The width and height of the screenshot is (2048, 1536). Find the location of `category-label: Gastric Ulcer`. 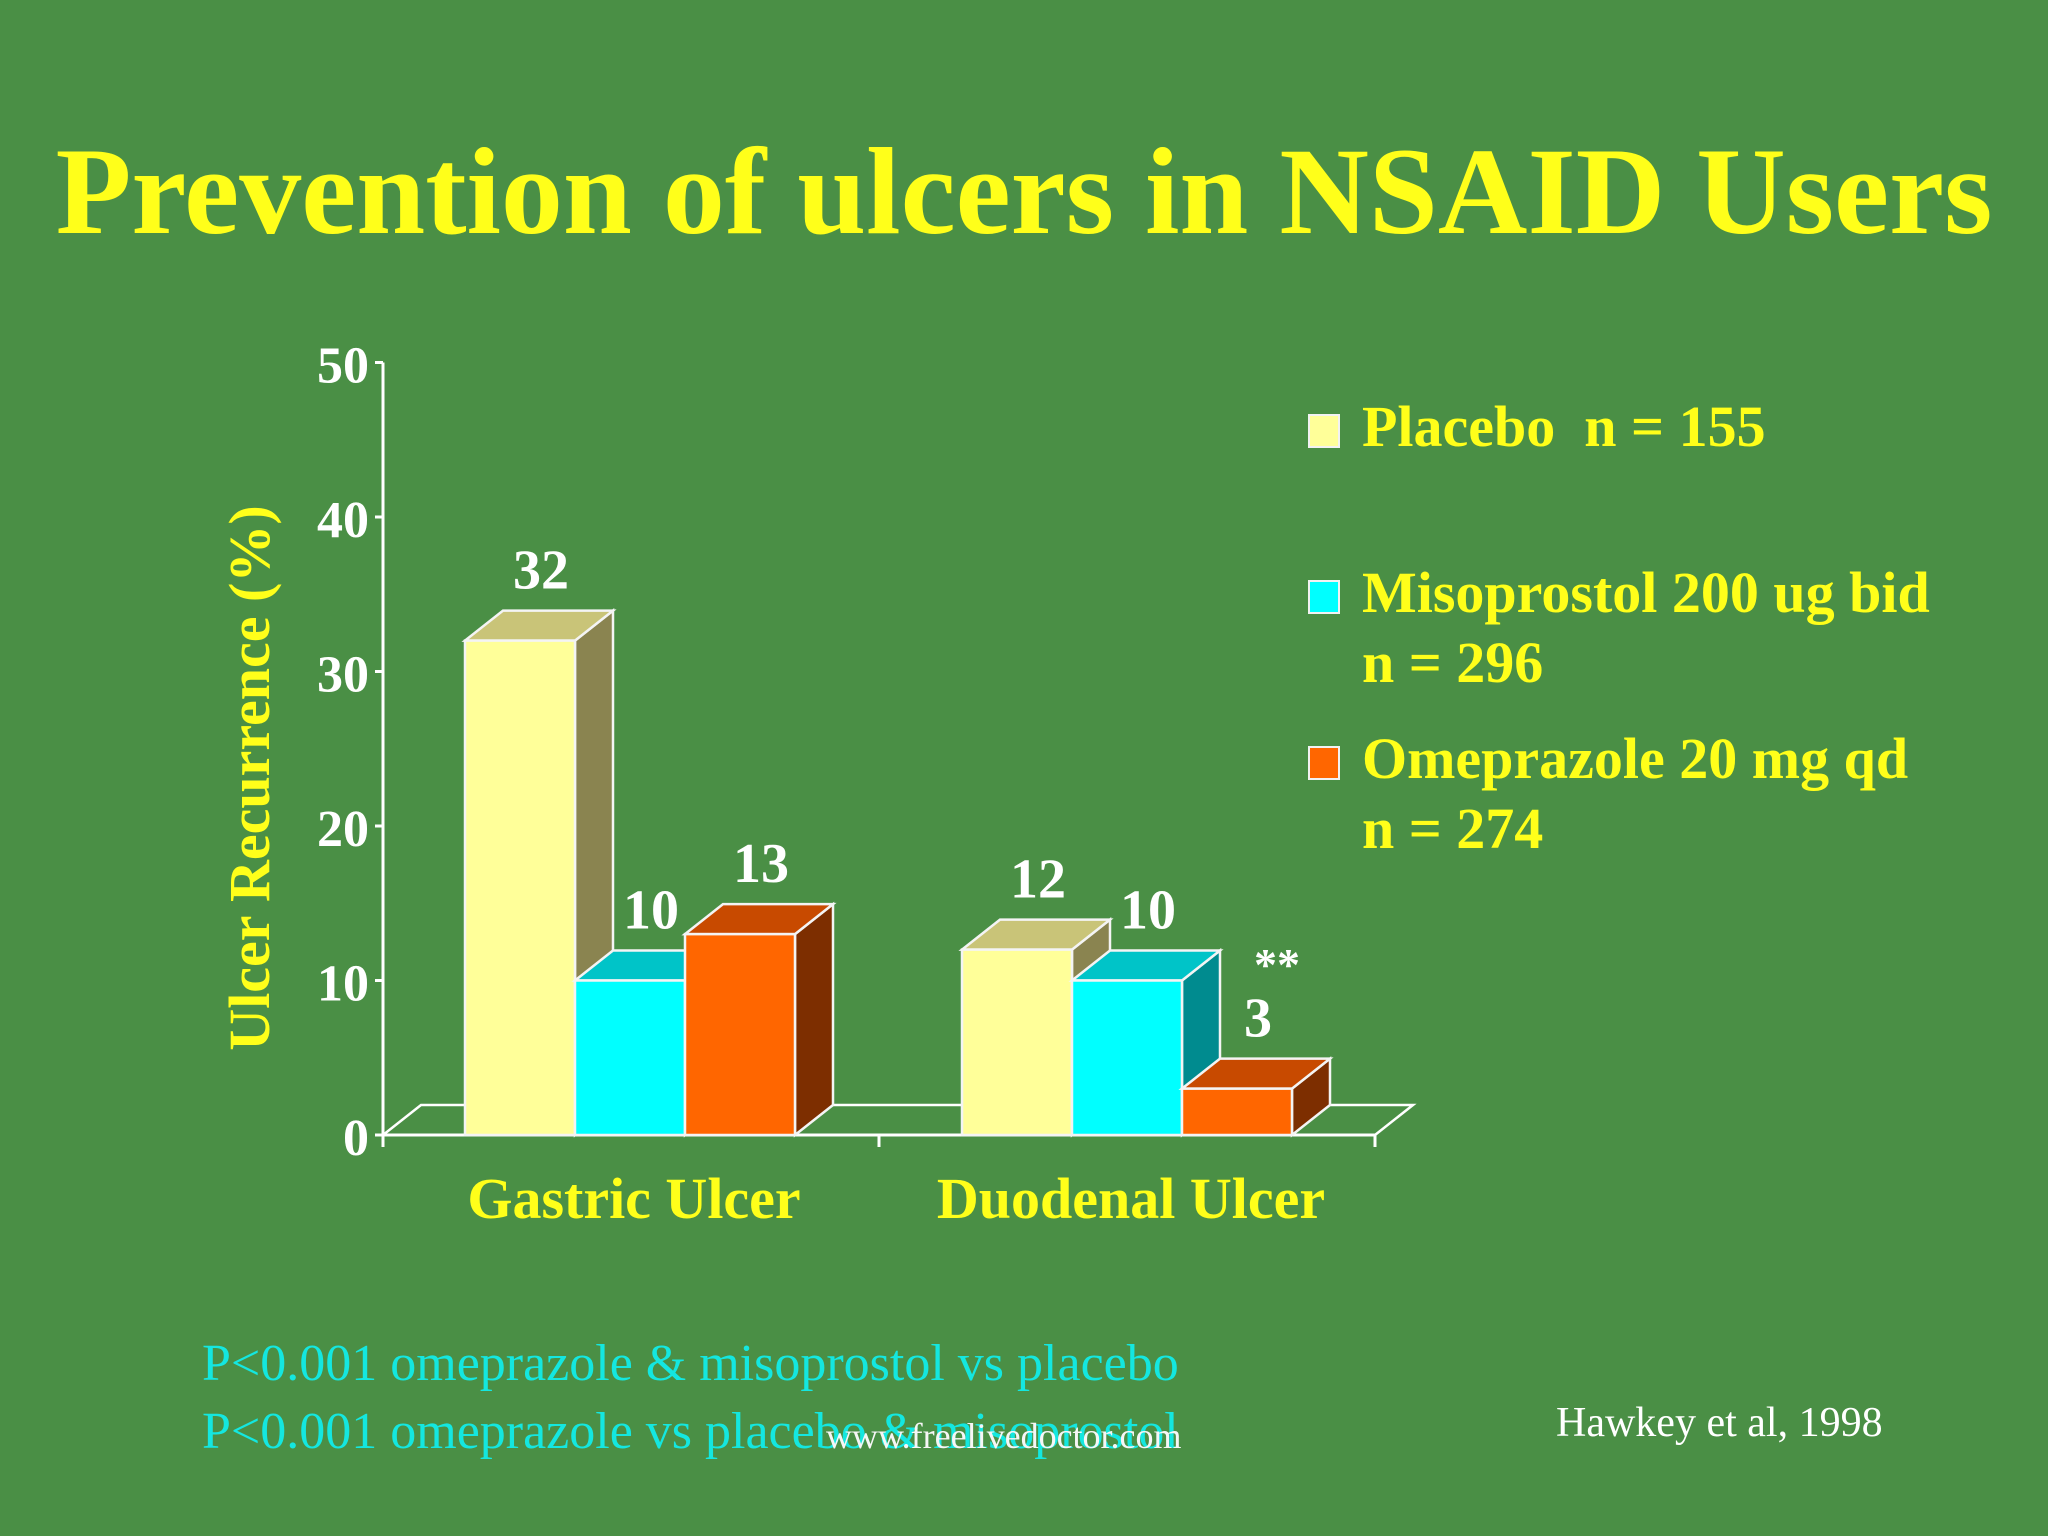

category-label: Gastric Ulcer is located at coordinates (633, 1198).